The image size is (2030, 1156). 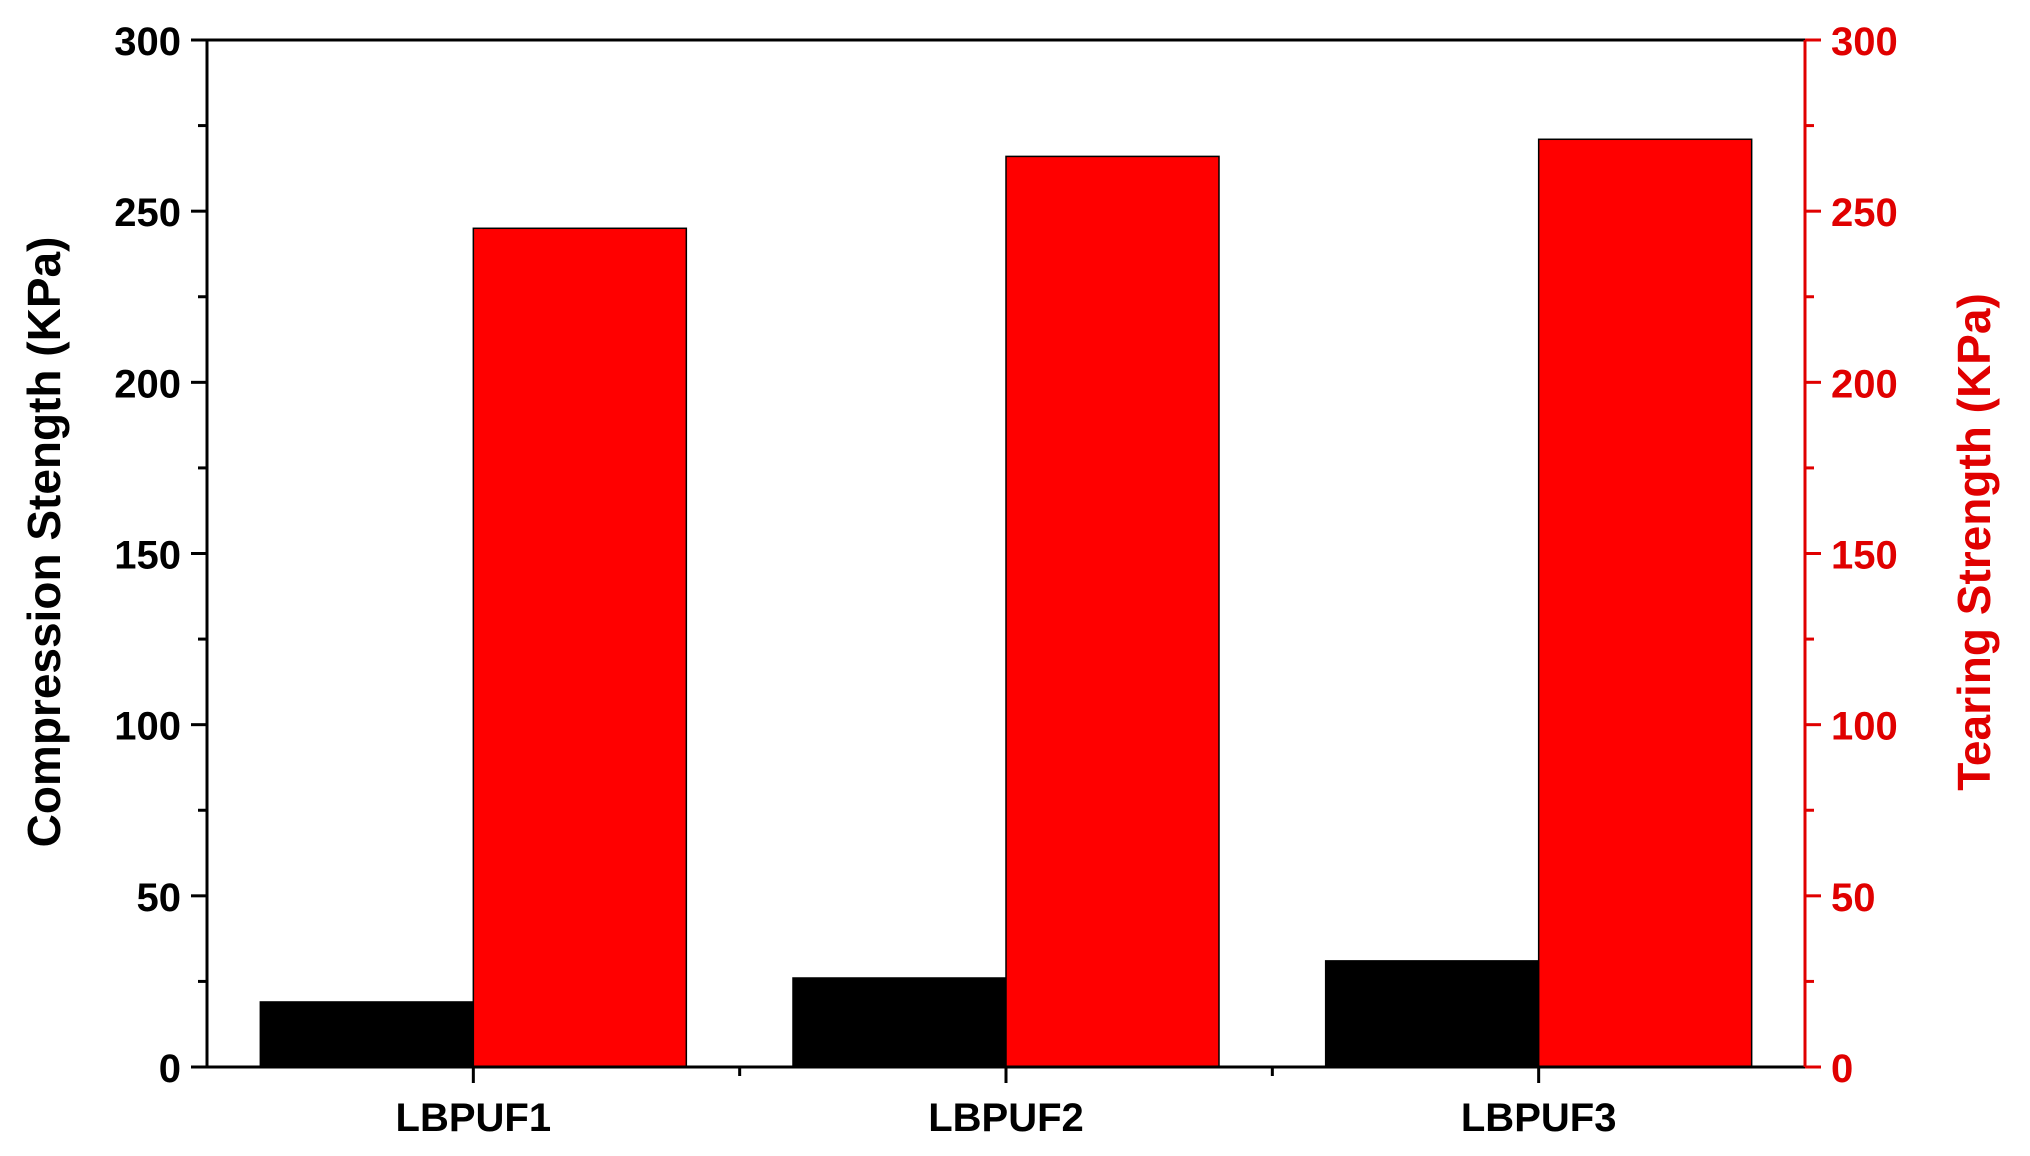 What do you see at coordinates (1864, 42) in the screenshot?
I see `y-tick-label-right: 300` at bounding box center [1864, 42].